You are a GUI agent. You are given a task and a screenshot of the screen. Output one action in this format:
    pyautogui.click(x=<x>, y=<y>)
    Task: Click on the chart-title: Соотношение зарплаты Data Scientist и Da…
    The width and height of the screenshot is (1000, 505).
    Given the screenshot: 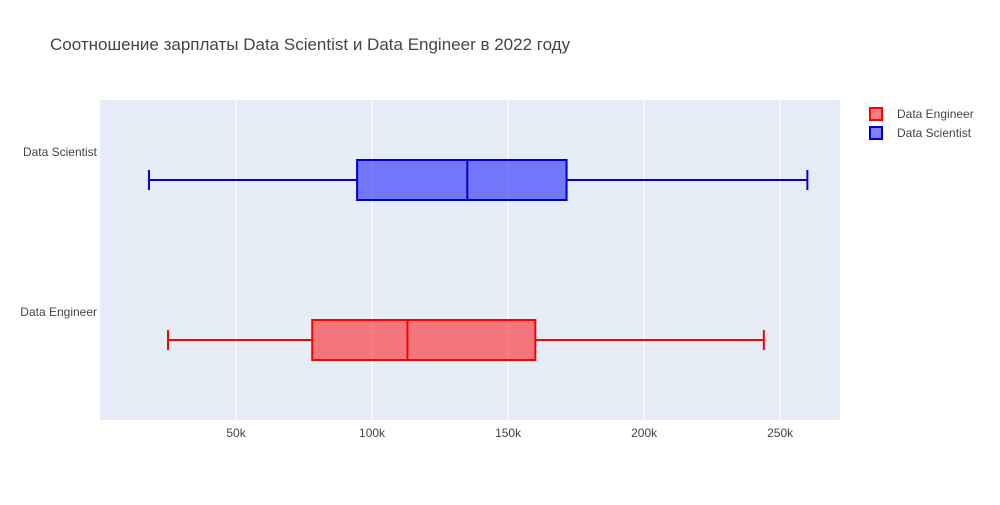 What is the action you would take?
    pyautogui.click(x=310, y=44)
    